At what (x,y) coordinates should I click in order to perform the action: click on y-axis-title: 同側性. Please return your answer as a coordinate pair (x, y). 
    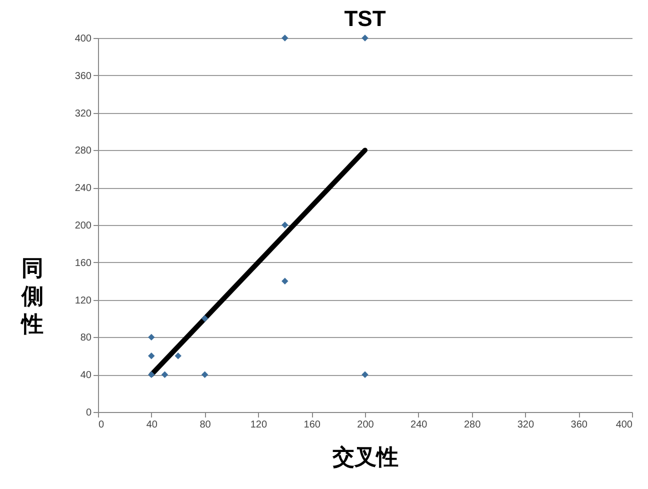
    Looking at the image, I should click on (32, 296).